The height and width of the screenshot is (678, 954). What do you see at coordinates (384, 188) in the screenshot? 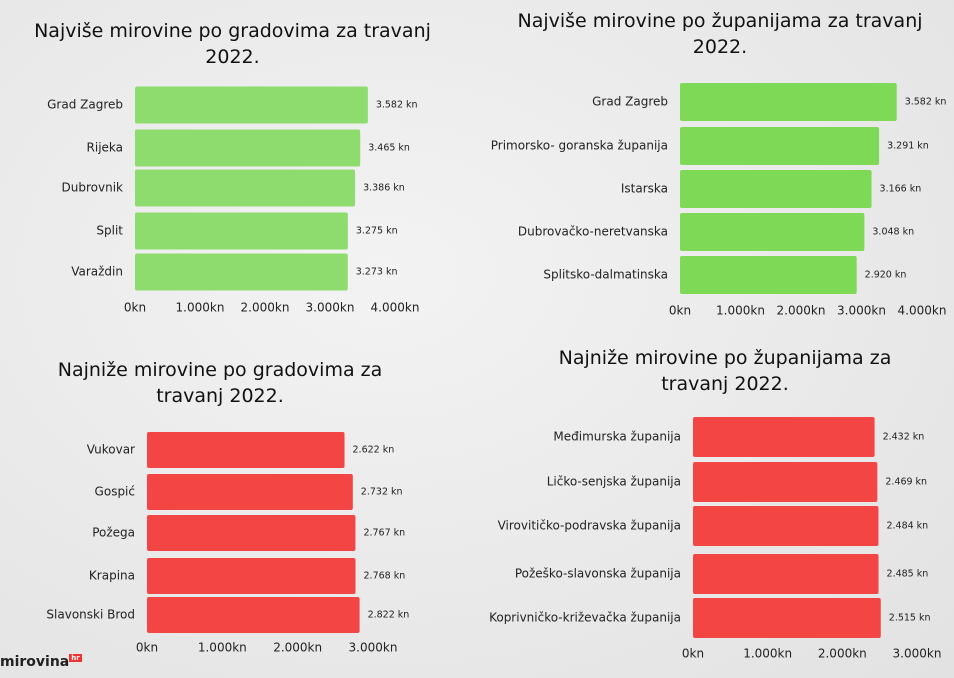
I see `value-label: 3.386 kn` at bounding box center [384, 188].